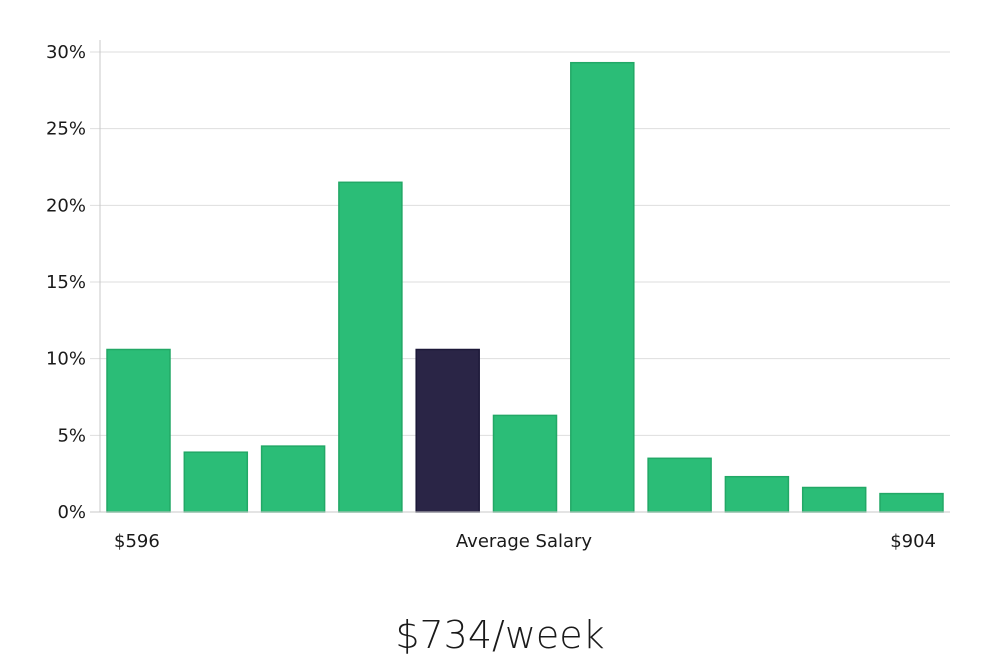  I want to click on y-tick-label: 15%, so click(66, 282).